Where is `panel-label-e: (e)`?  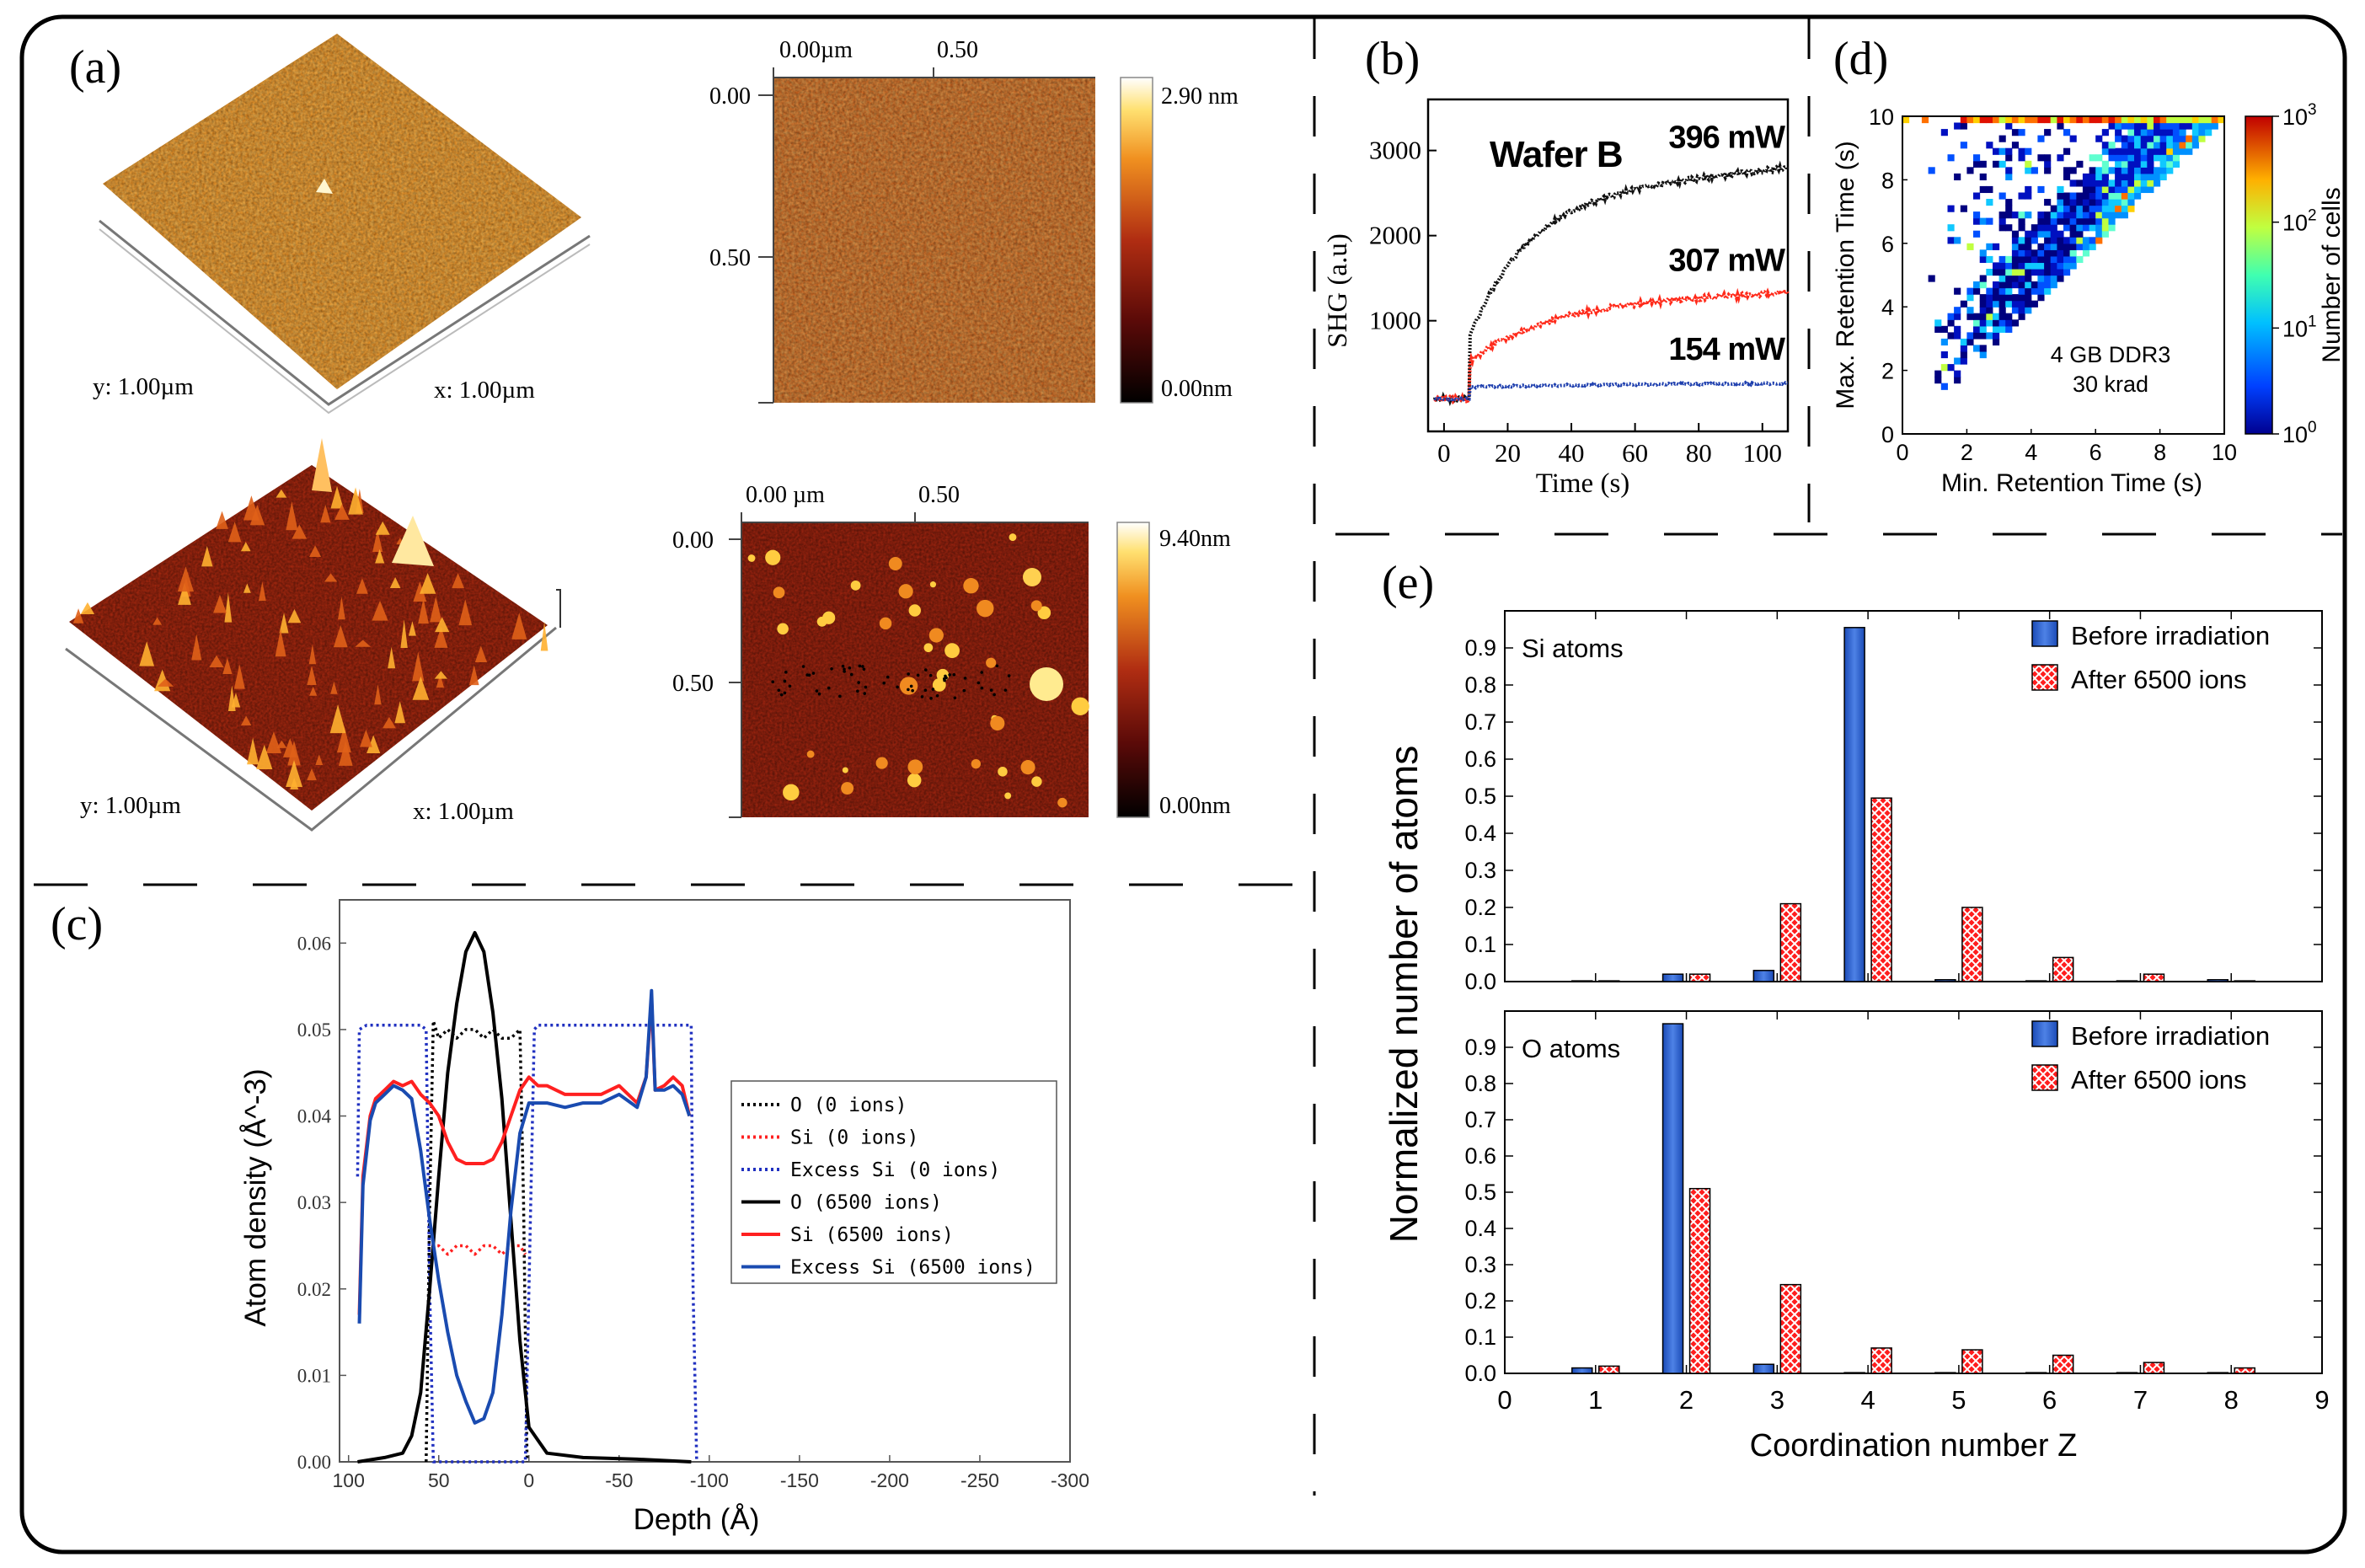
panel-label-e: (e) is located at coordinates (1408, 583).